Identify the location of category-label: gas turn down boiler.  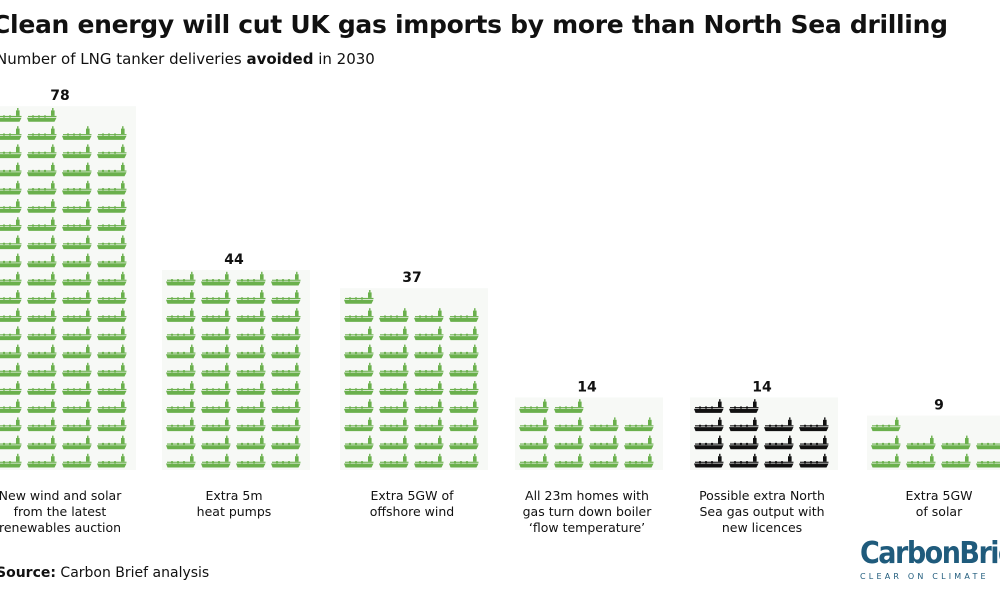
(588, 511).